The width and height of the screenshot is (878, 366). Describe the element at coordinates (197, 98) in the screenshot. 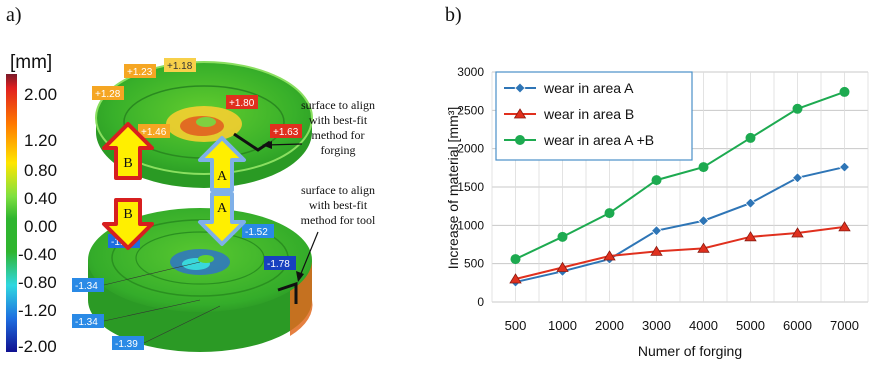

I see `upper-callouts: +1.23 +1.18 +1.28 +1.80 +1.46 +1.63` at that location.